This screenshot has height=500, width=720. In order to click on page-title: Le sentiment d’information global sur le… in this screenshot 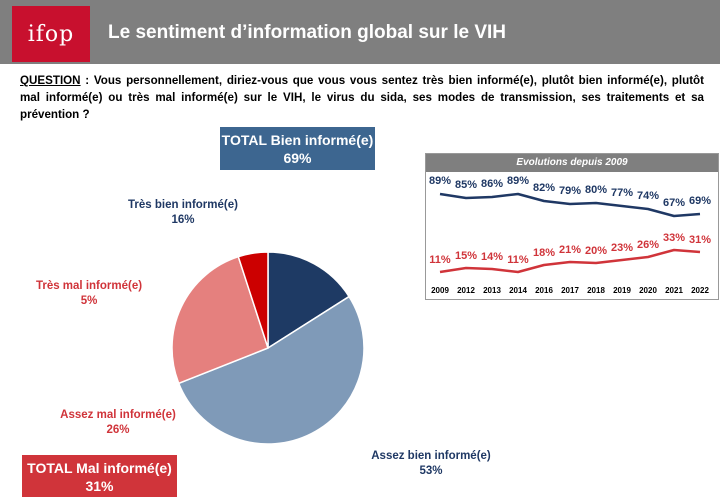, I will do `click(307, 32)`.